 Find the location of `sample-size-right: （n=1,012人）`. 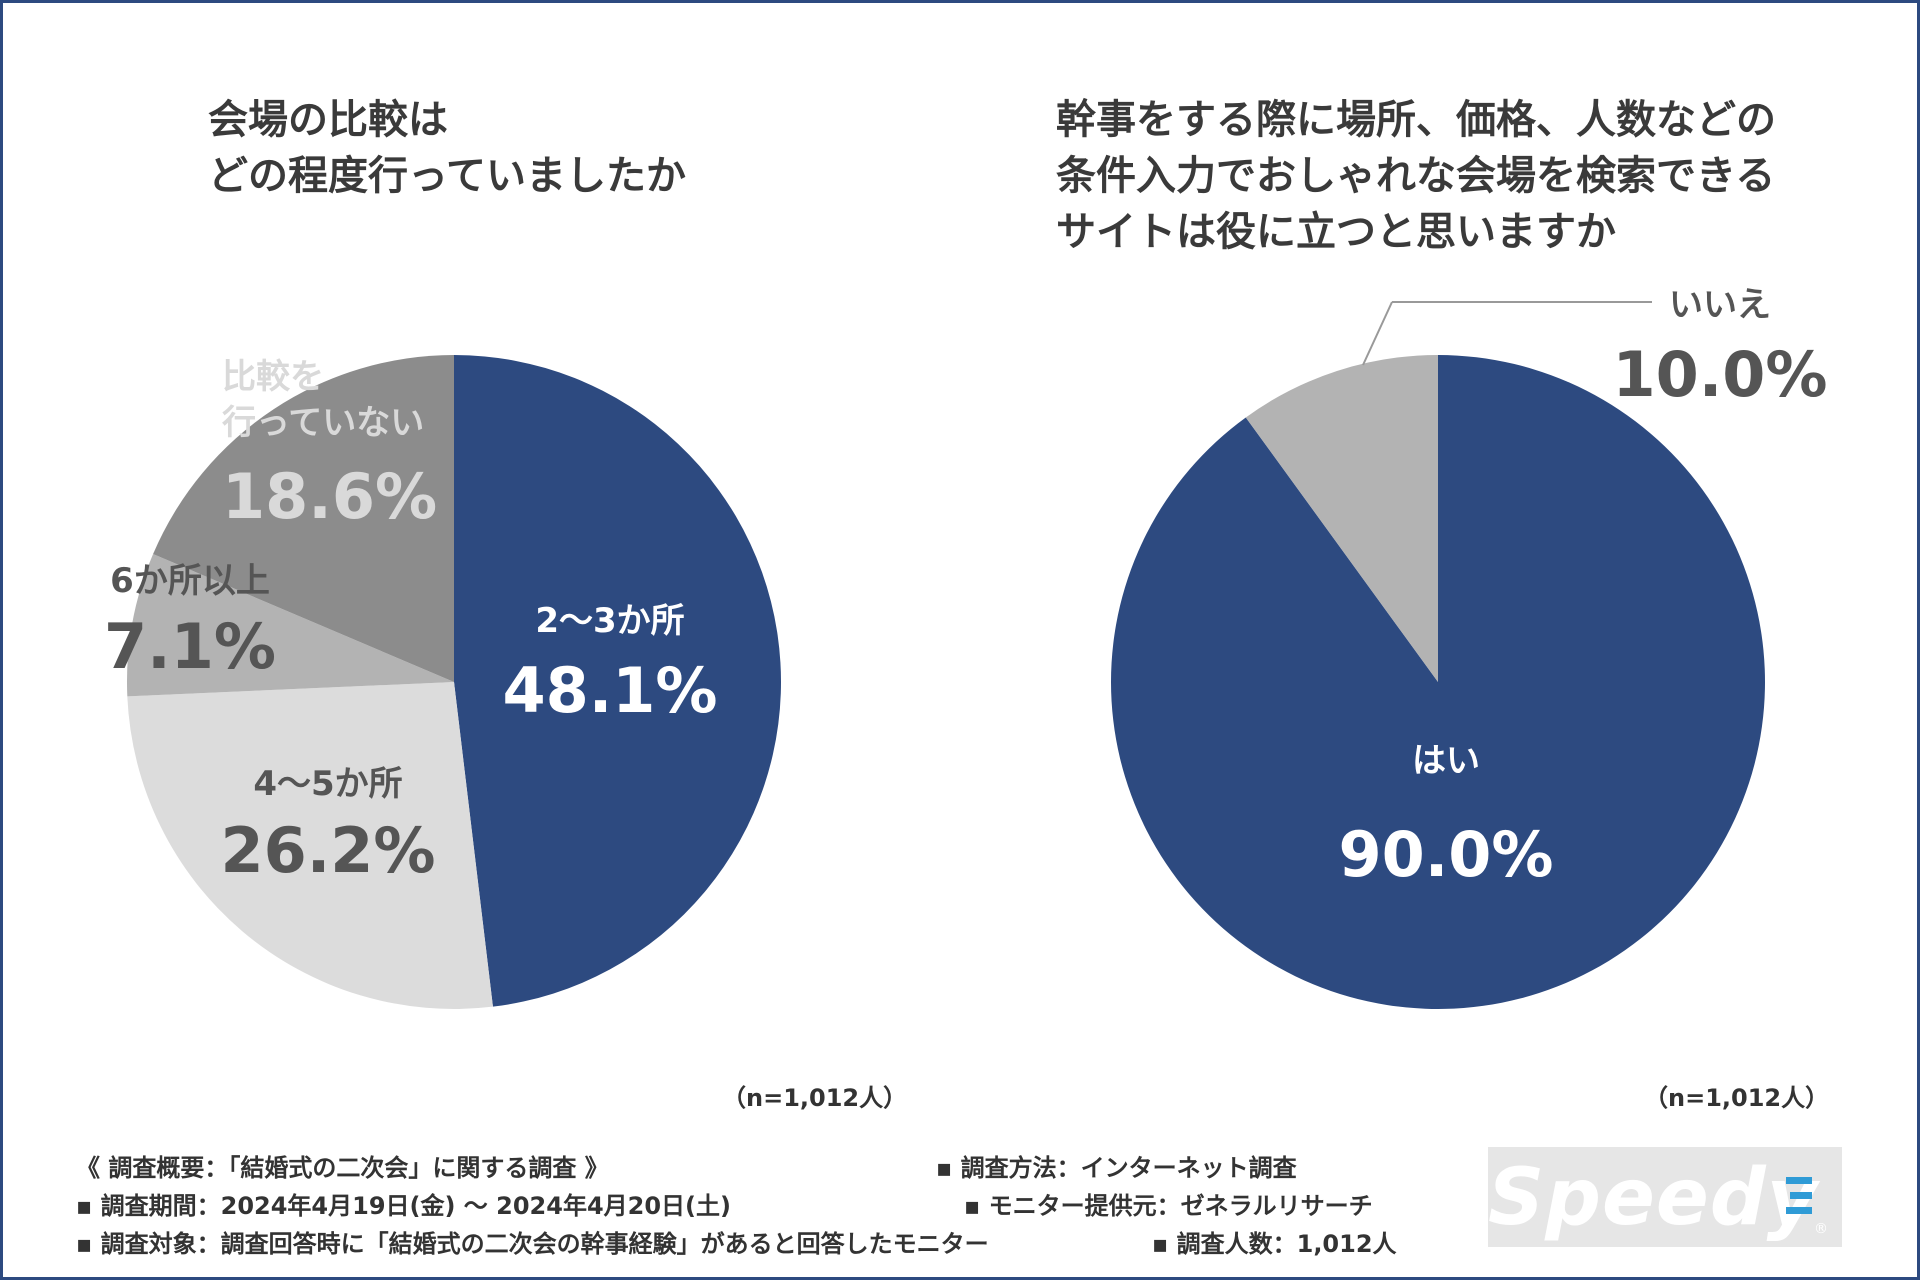

sample-size-right: （n=1,012人） is located at coordinates (1737, 1098).